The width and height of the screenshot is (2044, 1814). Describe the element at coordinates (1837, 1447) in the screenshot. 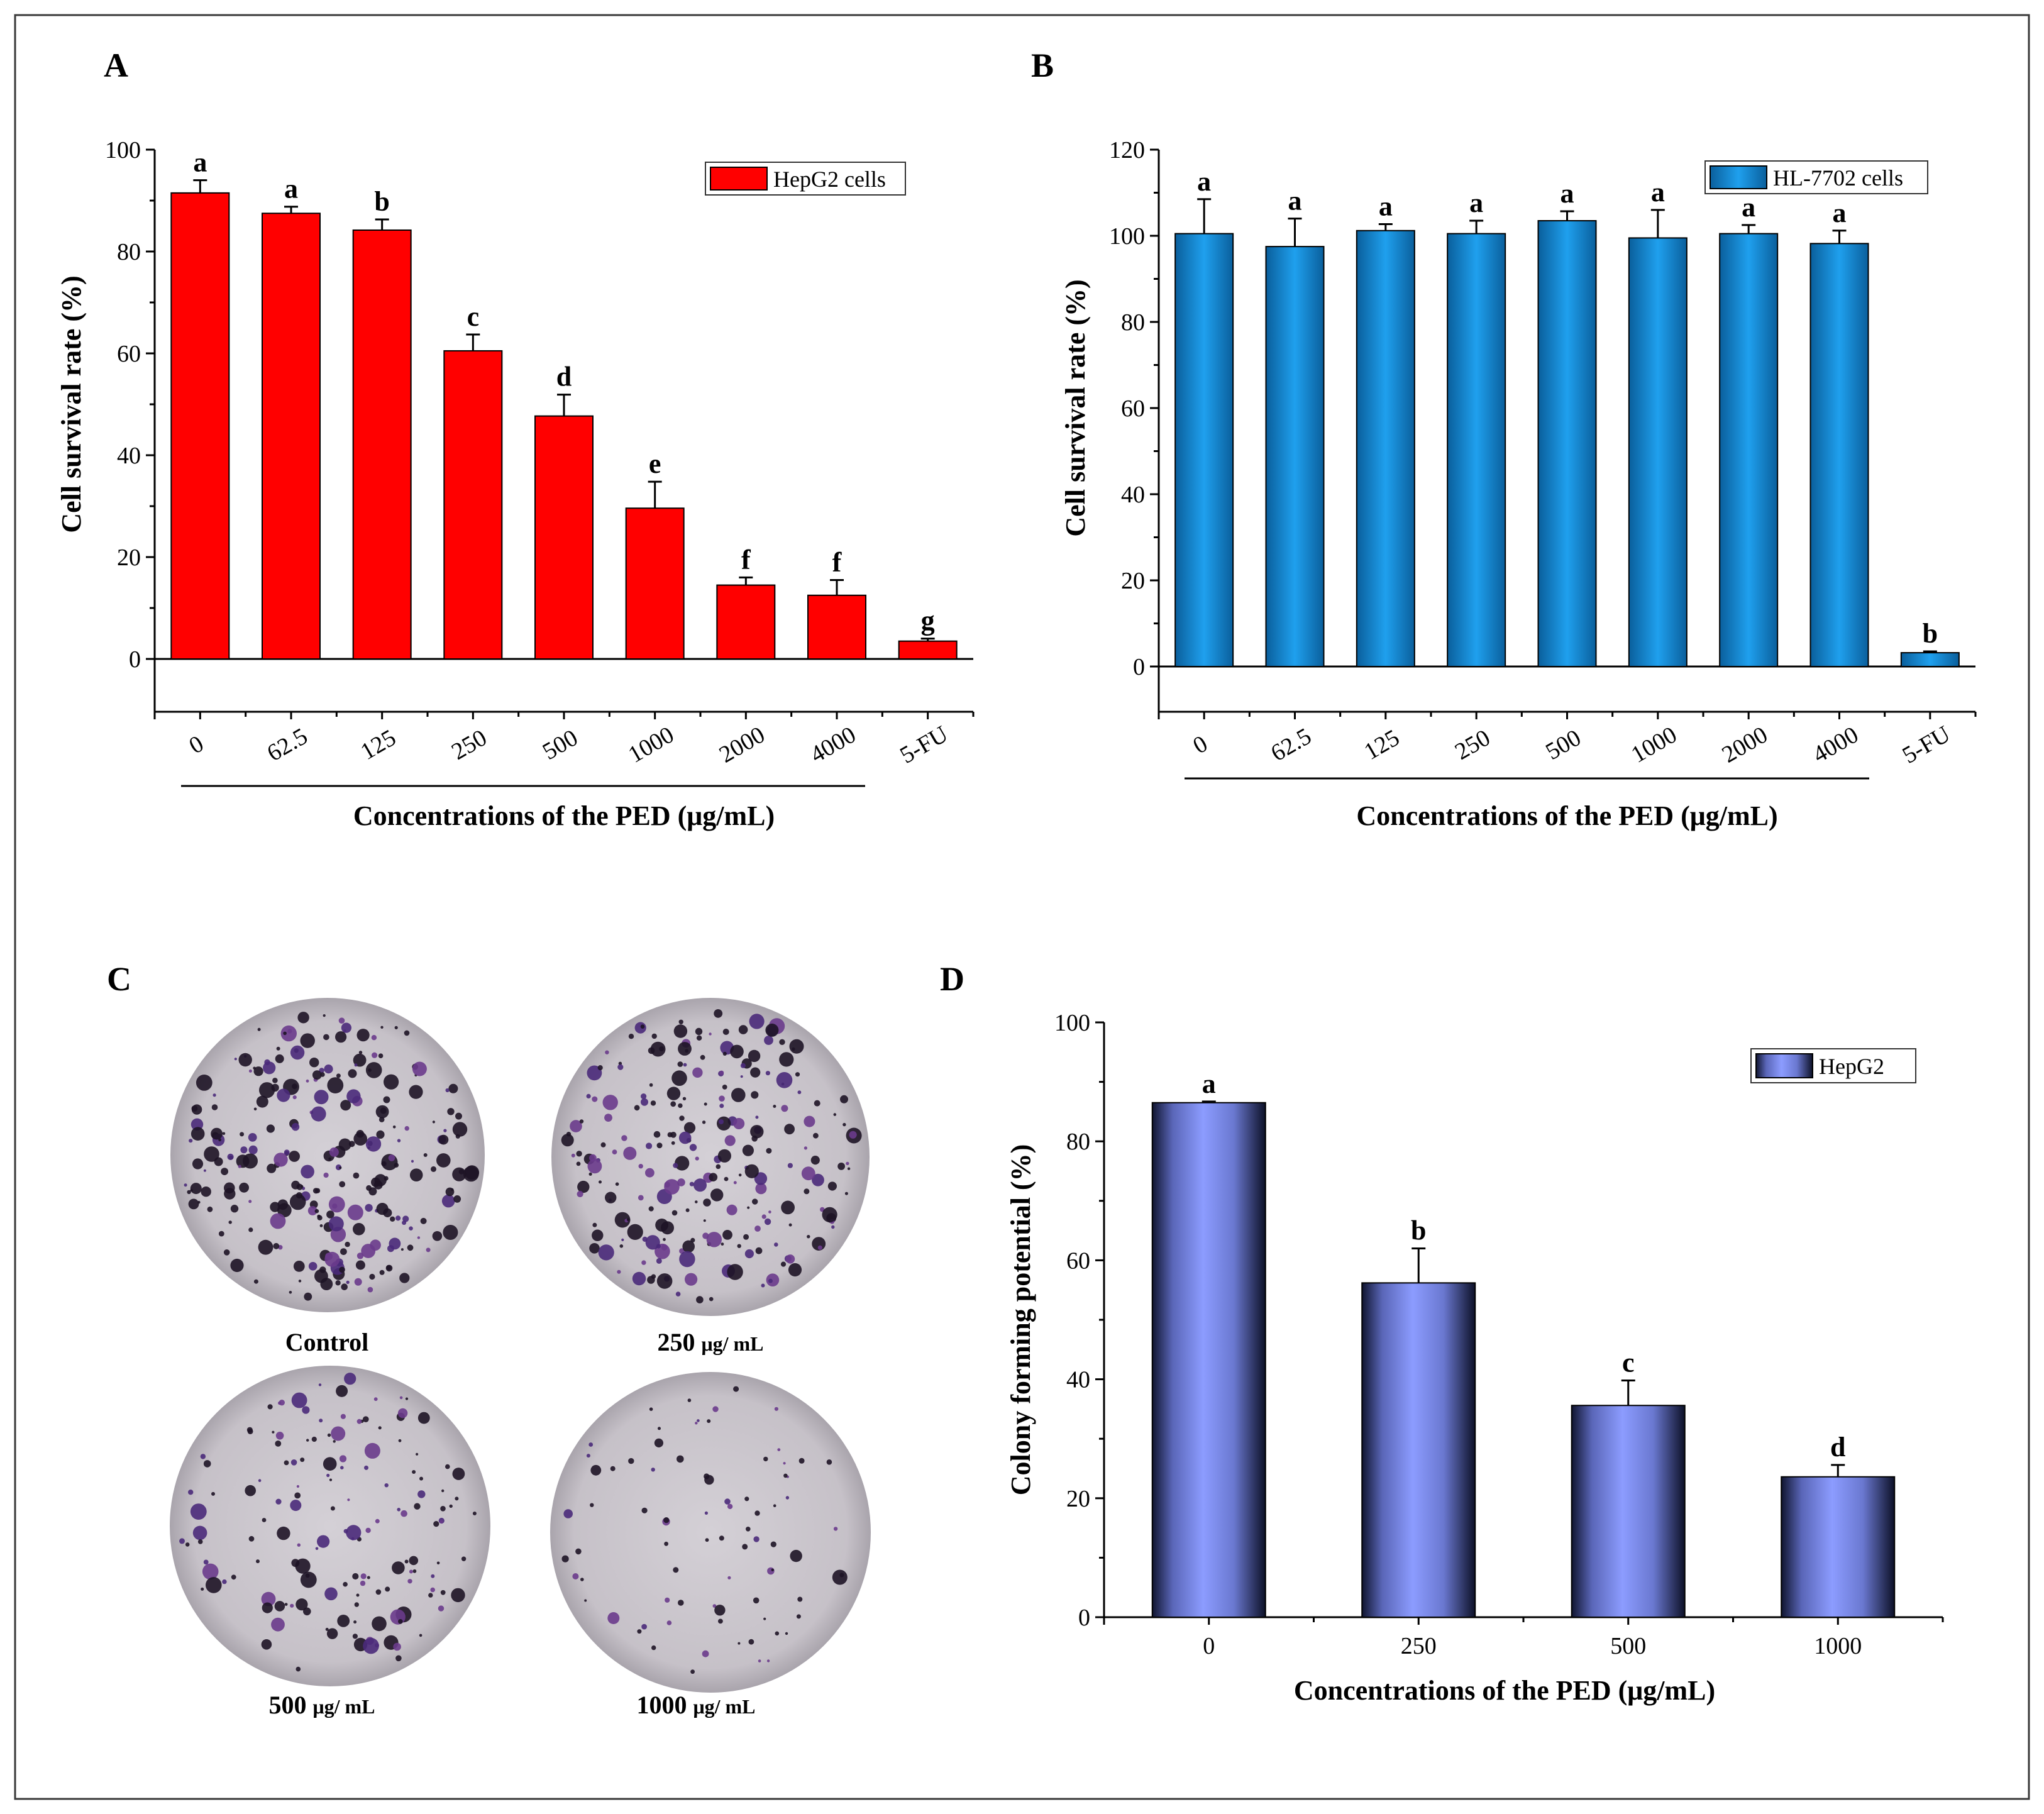

I see `significance-letter: d` at that location.